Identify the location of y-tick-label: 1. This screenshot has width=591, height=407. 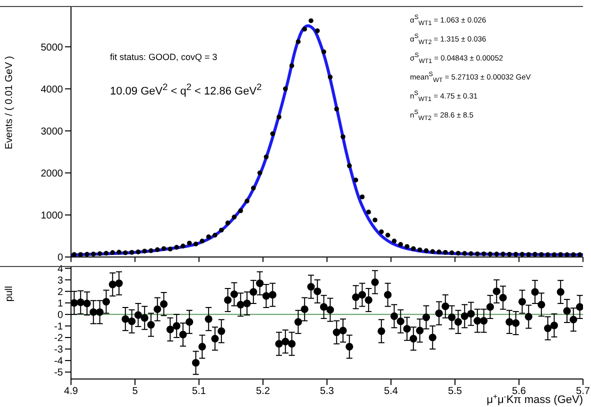
(60, 304).